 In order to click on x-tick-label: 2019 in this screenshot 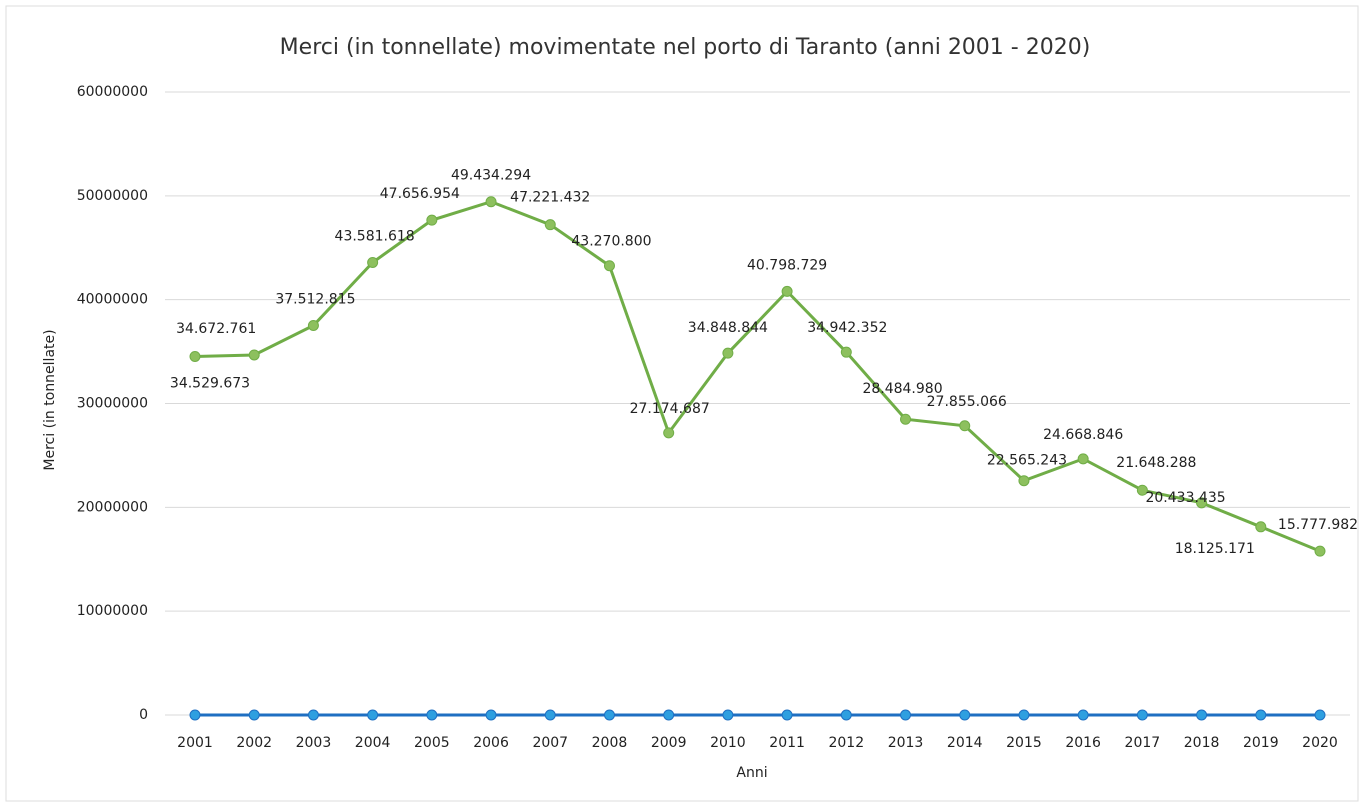, I will do `click(1261, 743)`.